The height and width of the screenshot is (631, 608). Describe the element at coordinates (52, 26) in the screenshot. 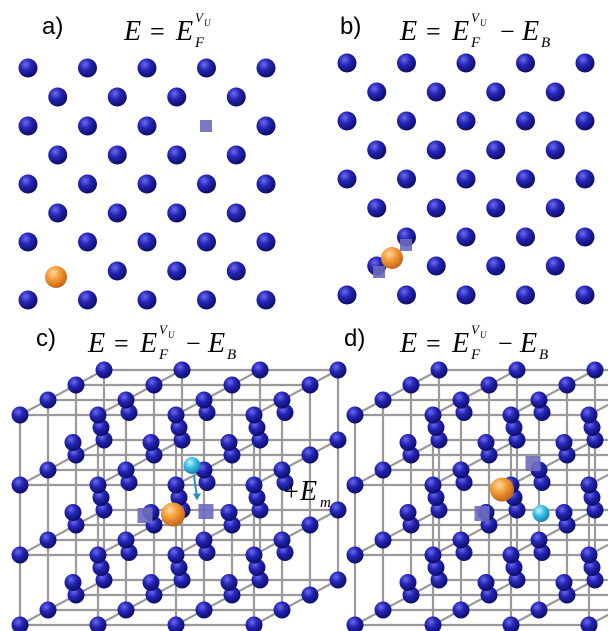

I see `panel-a-label: a)` at that location.